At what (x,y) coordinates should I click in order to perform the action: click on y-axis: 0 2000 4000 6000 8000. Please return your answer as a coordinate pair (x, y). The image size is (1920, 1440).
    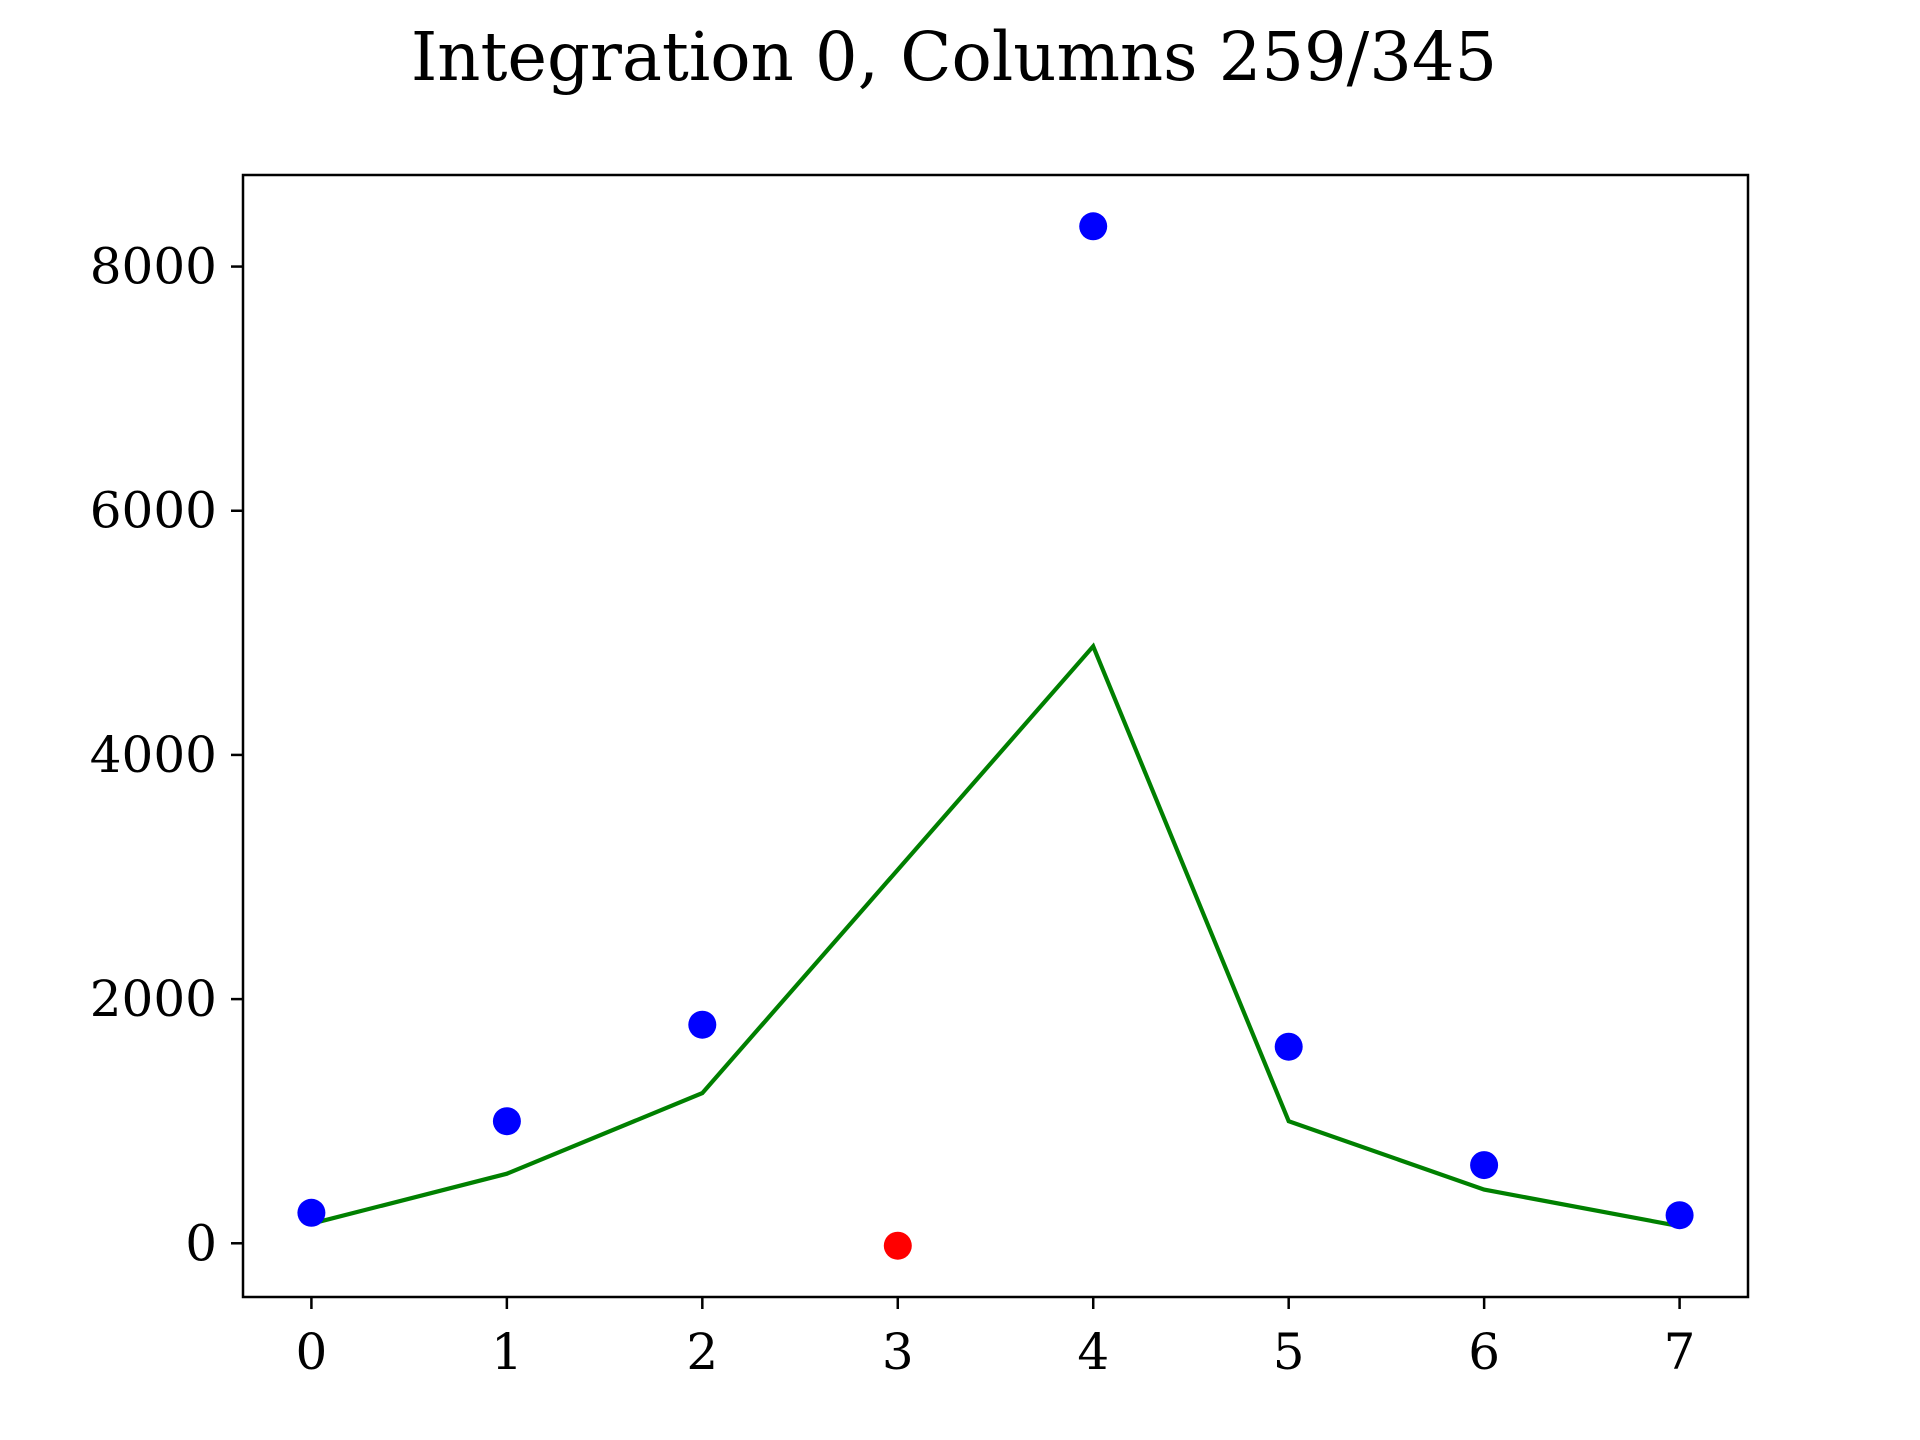
    Looking at the image, I should click on (166, 755).